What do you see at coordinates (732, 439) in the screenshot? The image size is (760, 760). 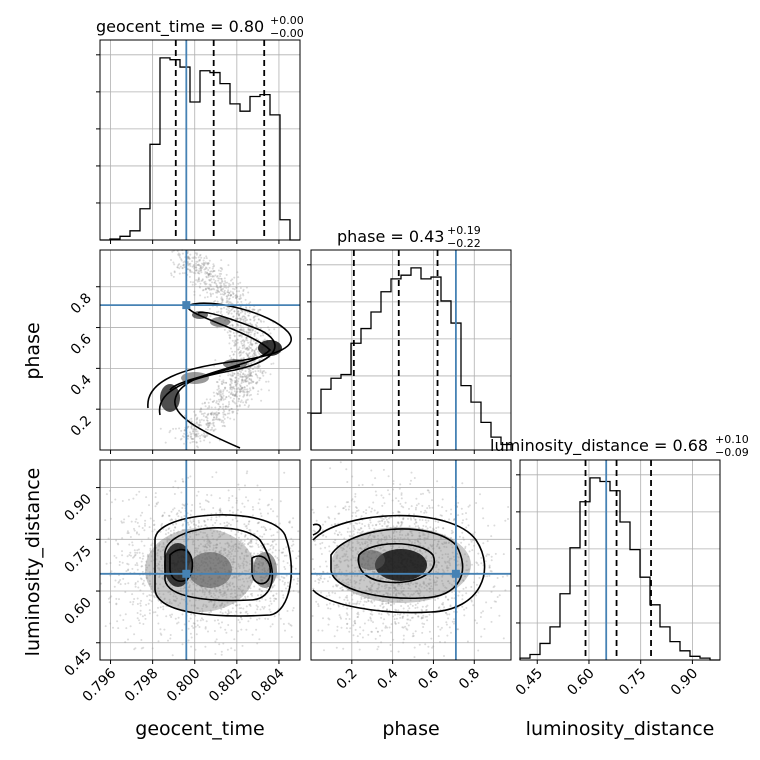 I see `title-luminosity-distance-plus: +0.10` at bounding box center [732, 439].